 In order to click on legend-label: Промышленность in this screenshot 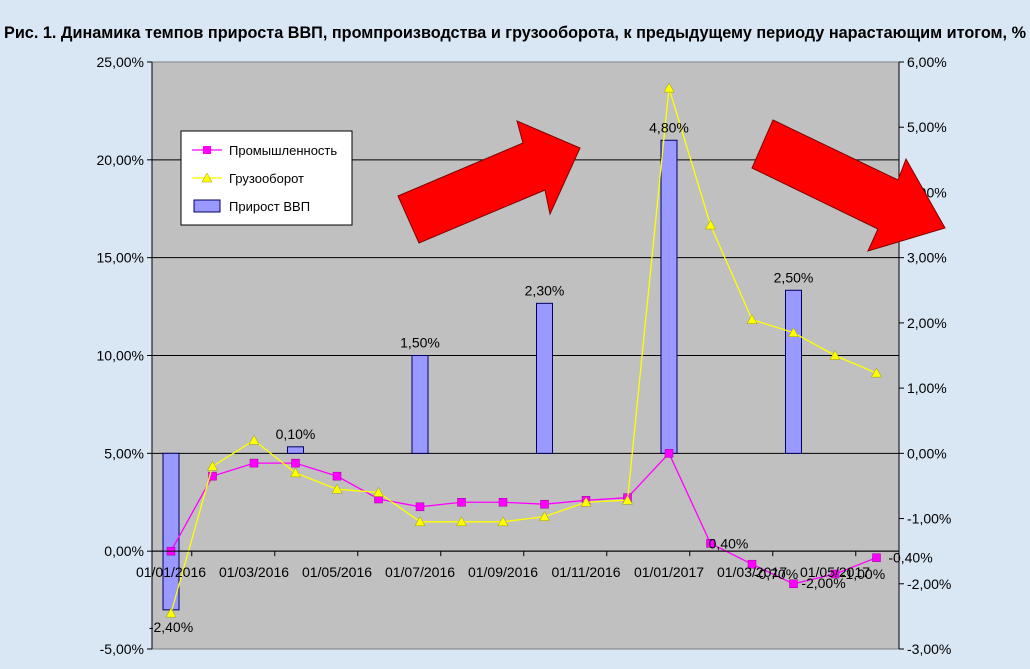, I will do `click(283, 150)`.